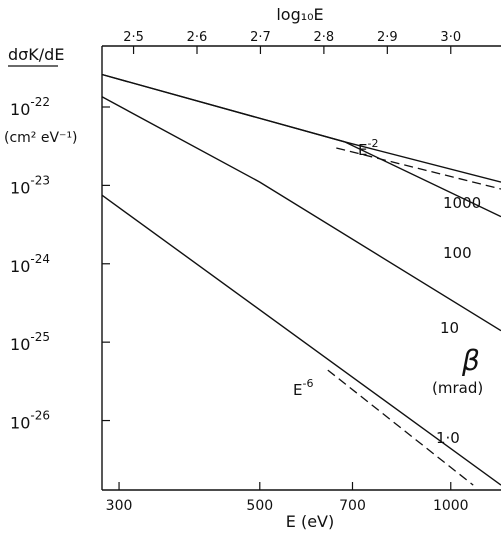  I want to click on curve-label-1000: 1000, so click(462, 203).